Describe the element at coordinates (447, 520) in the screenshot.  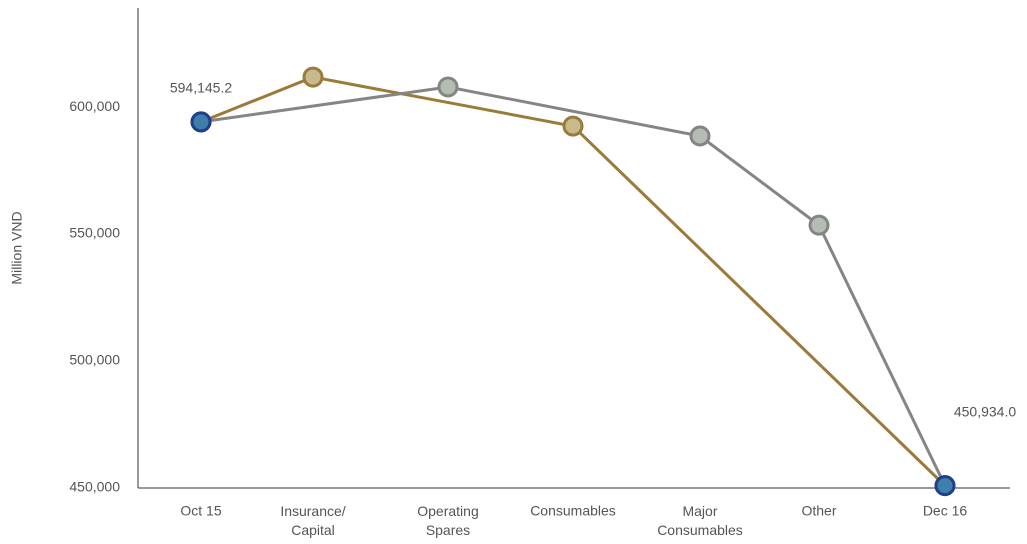
I see `x-tick-label: Operating Spares` at that location.